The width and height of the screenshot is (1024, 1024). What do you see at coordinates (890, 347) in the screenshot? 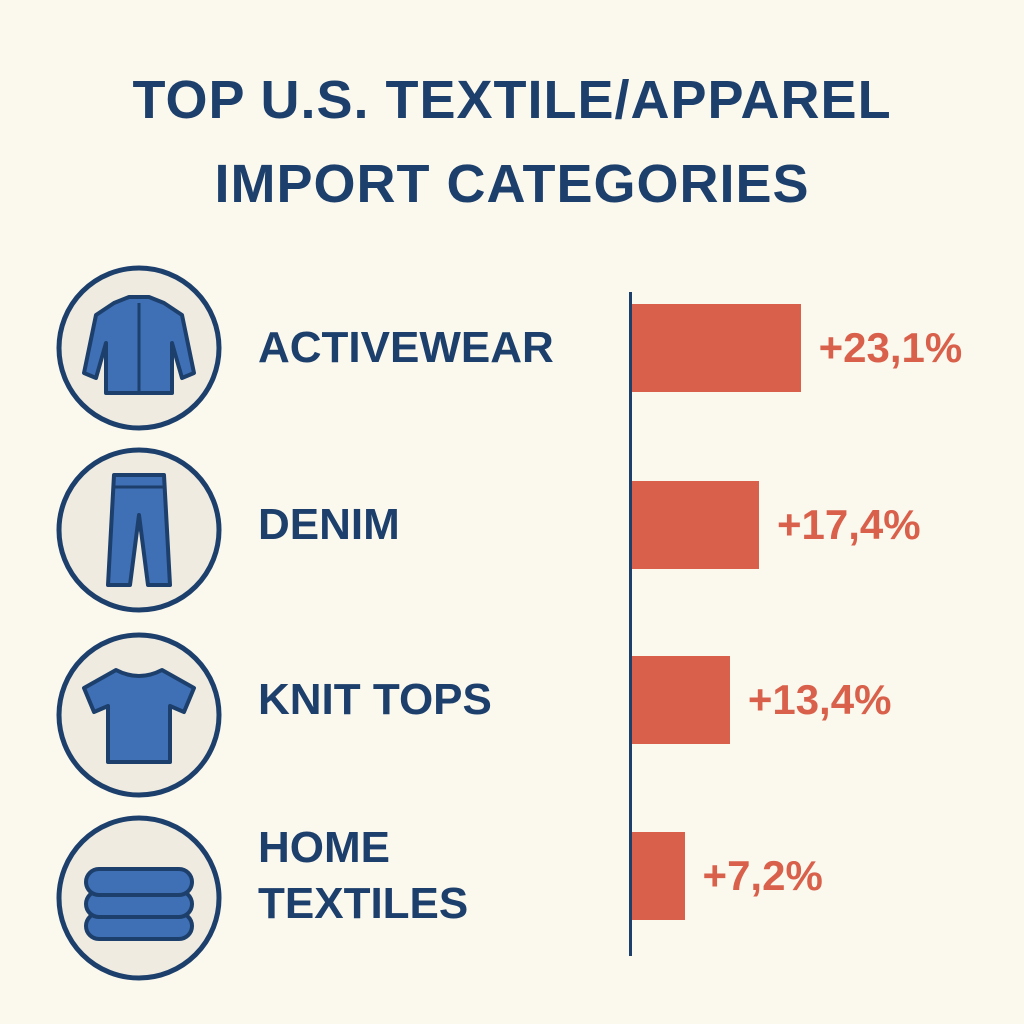
I see `value-label: +23,1%` at bounding box center [890, 347].